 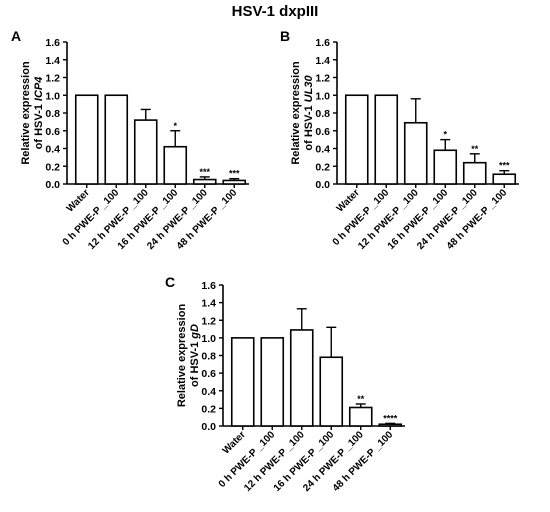 I want to click on y-axis-title: Relative expressionof HSV-1 UL30, so click(x=302, y=113).